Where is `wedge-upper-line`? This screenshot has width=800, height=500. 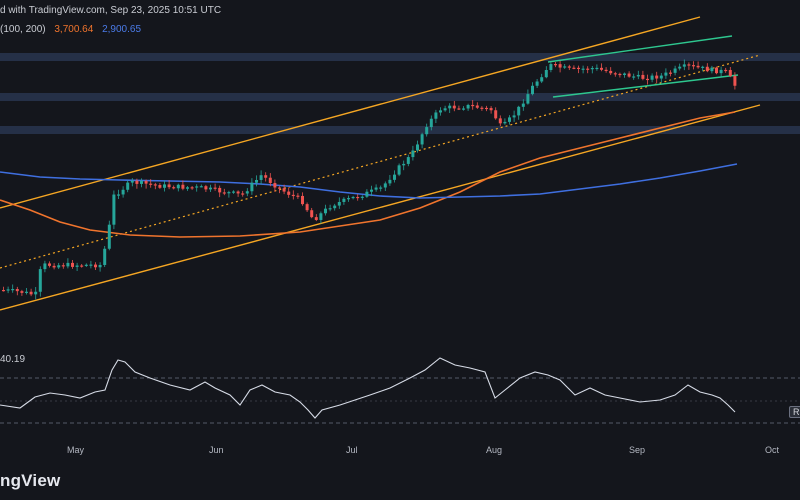 wedge-upper-line is located at coordinates (640, 49).